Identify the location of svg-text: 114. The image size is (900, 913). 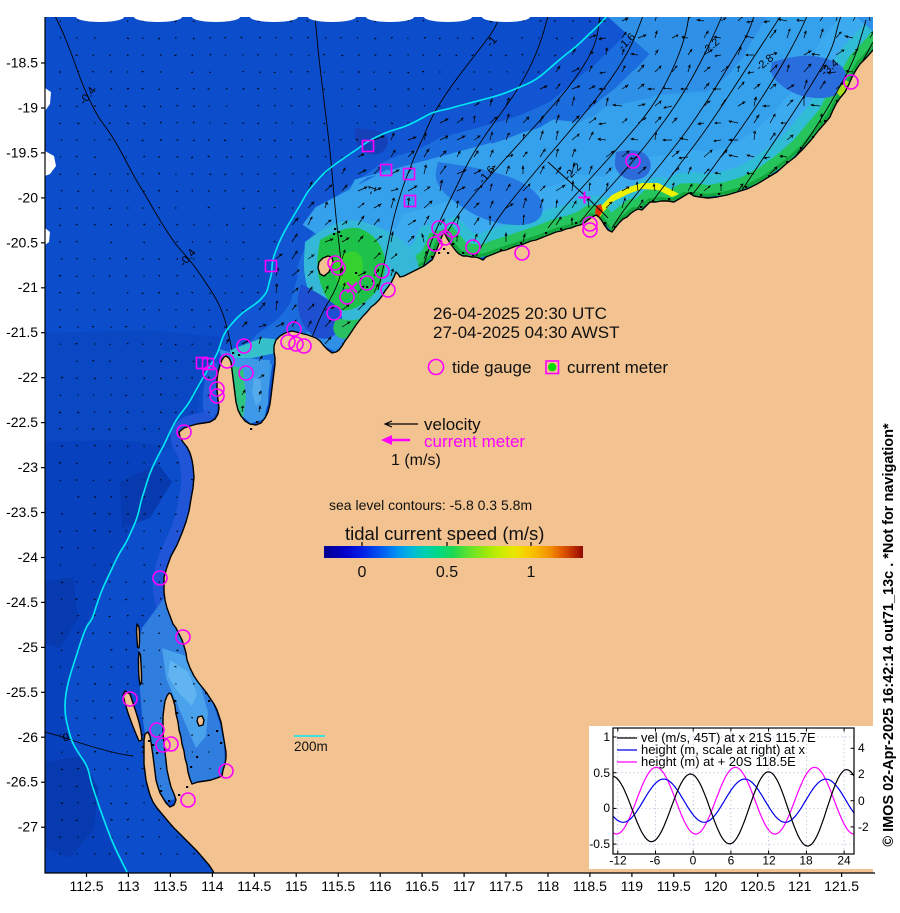
(212, 886).